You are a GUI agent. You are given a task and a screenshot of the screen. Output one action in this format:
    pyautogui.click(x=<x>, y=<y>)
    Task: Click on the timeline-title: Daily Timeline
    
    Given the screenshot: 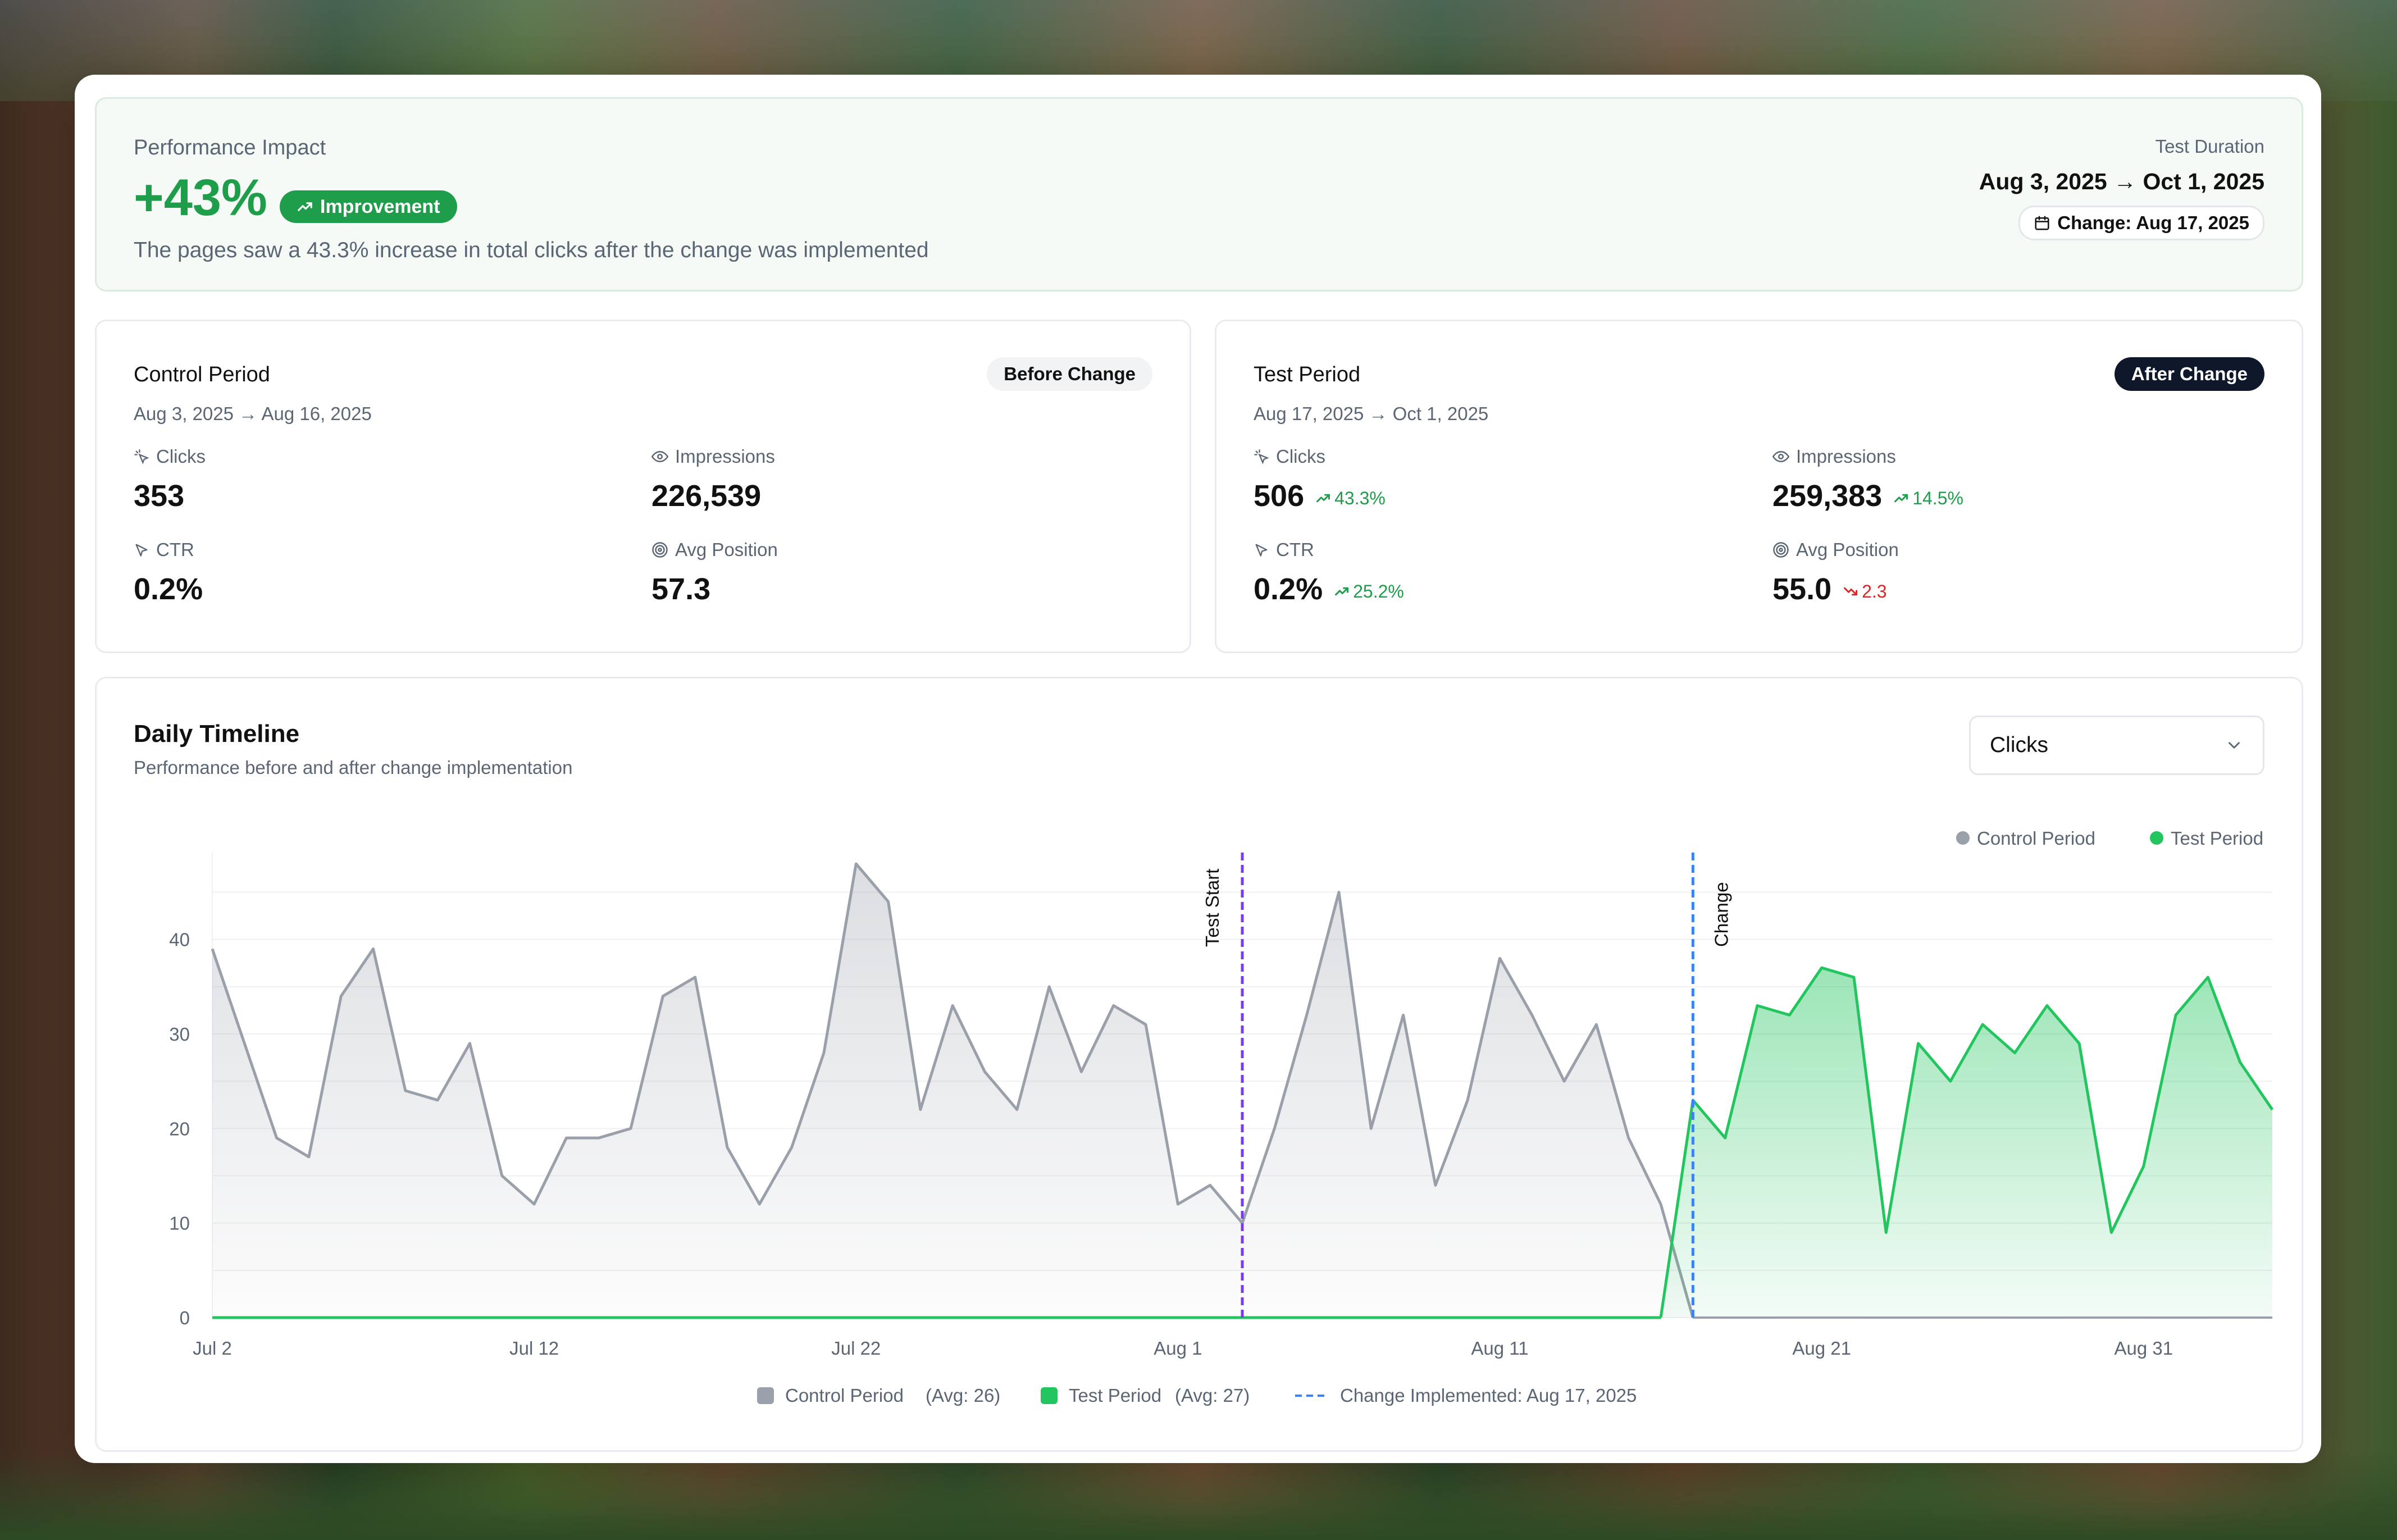 What is the action you would take?
    pyautogui.click(x=217, y=734)
    